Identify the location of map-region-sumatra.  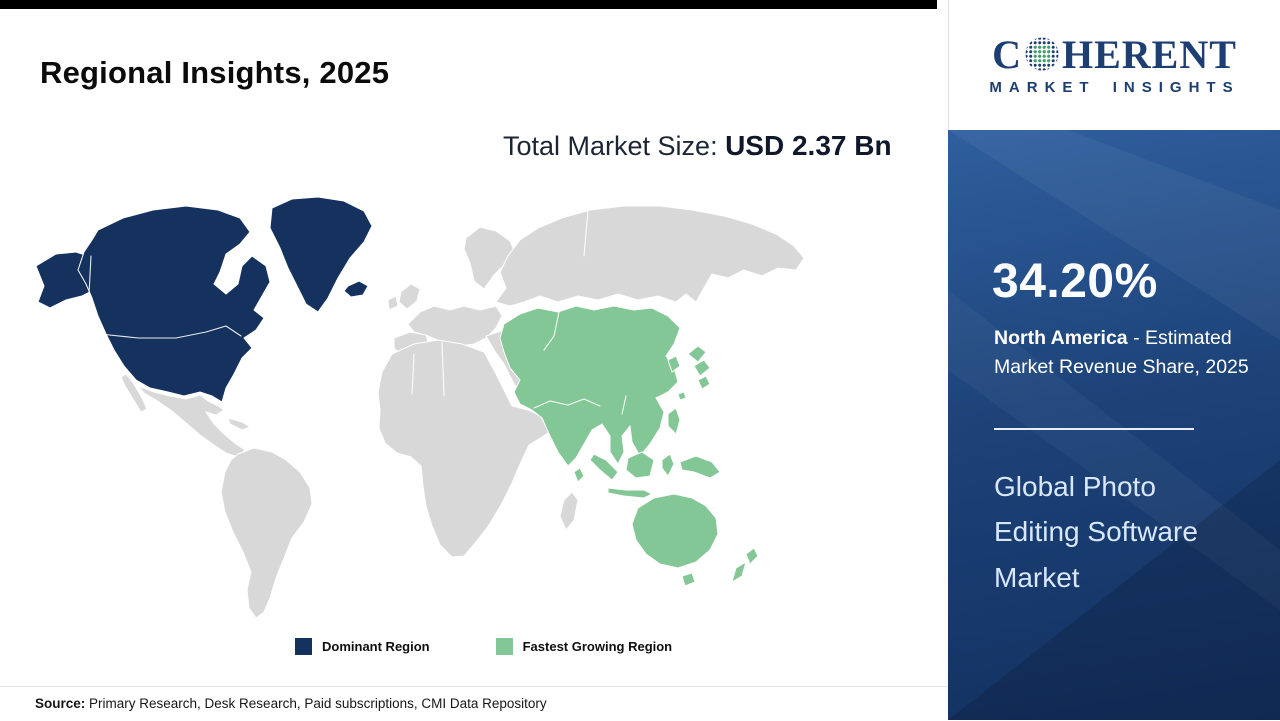
(604, 467).